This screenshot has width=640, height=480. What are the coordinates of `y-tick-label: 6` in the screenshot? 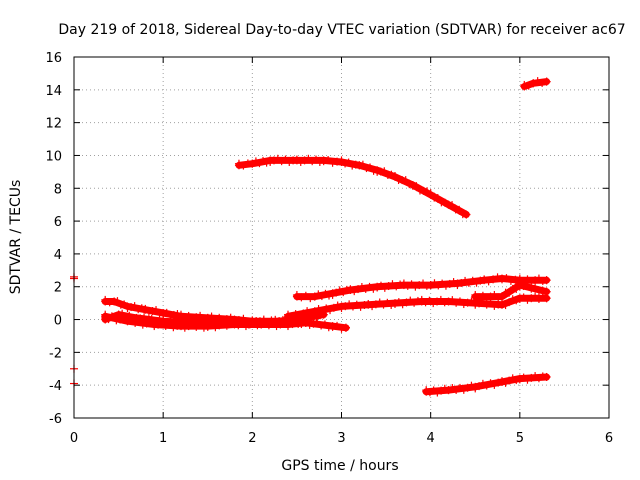 It's located at (58, 222).